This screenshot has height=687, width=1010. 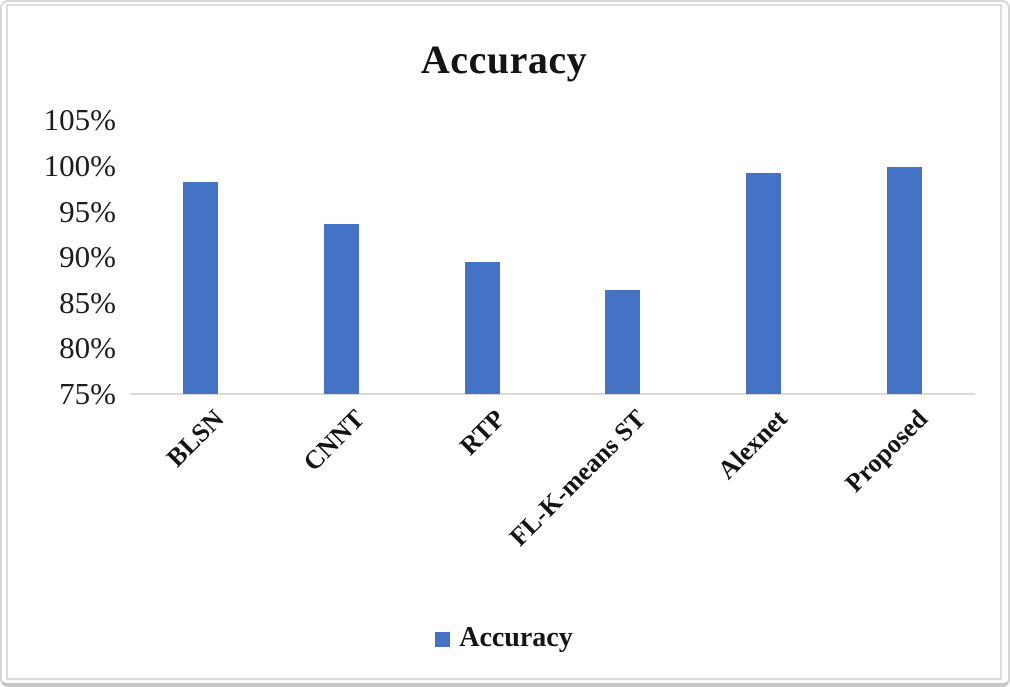 I want to click on x-axis-category-label: BLSN, so click(x=194, y=438).